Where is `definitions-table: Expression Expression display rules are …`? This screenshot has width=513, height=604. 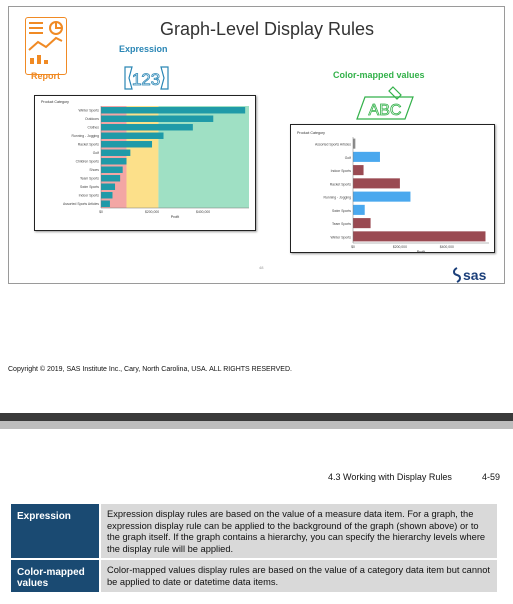
definitions-table: Expression Expression display rules are … is located at coordinates (254, 549).